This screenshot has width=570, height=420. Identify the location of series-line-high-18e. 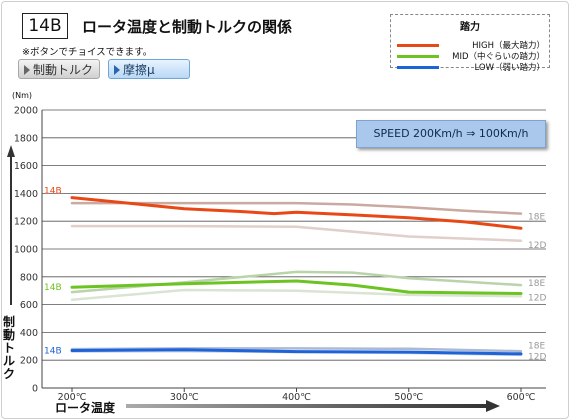
(296, 208).